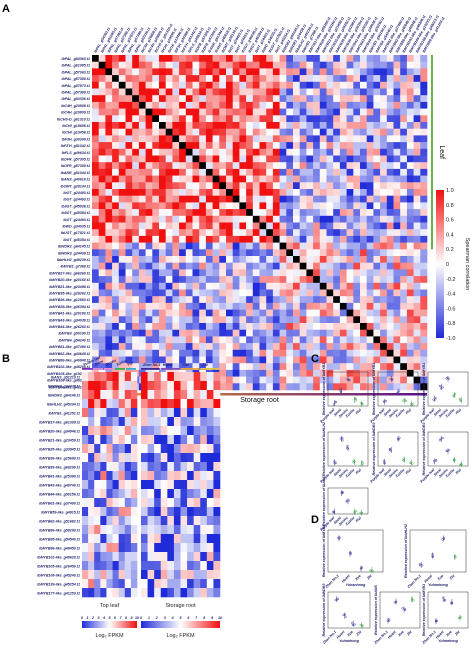  What do you see at coordinates (76, 227) in the screenshot?
I see `heatmap-a-row-label: IbWD_g34035.t1` at bounding box center [76, 227].